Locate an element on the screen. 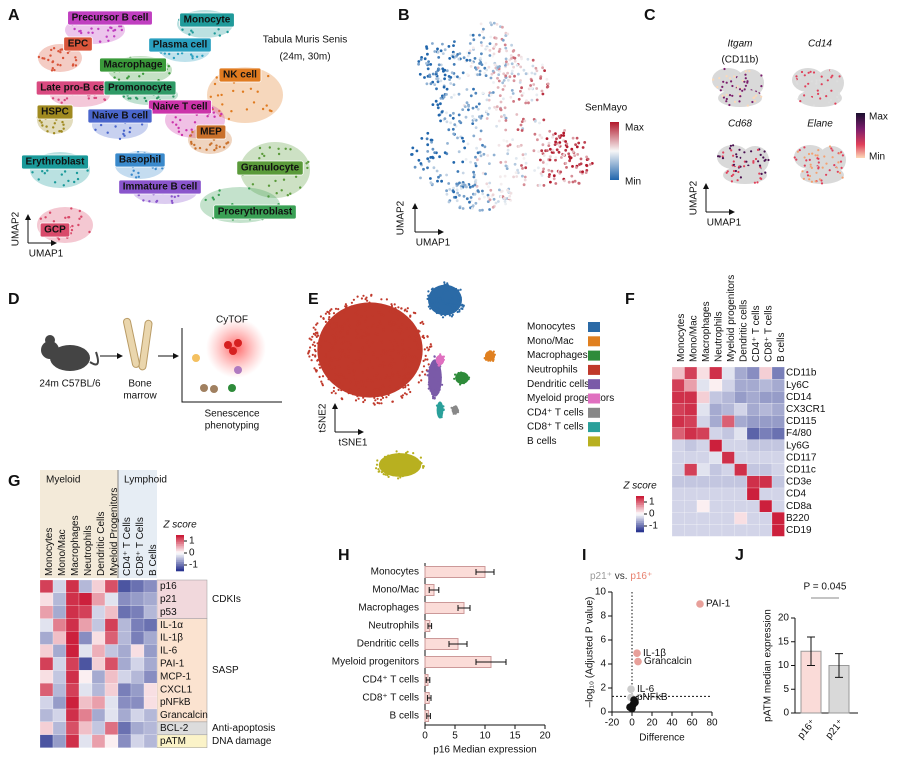 This screenshot has width=900, height=763. cell-type-label: Plasma cell is located at coordinates (180, 45).